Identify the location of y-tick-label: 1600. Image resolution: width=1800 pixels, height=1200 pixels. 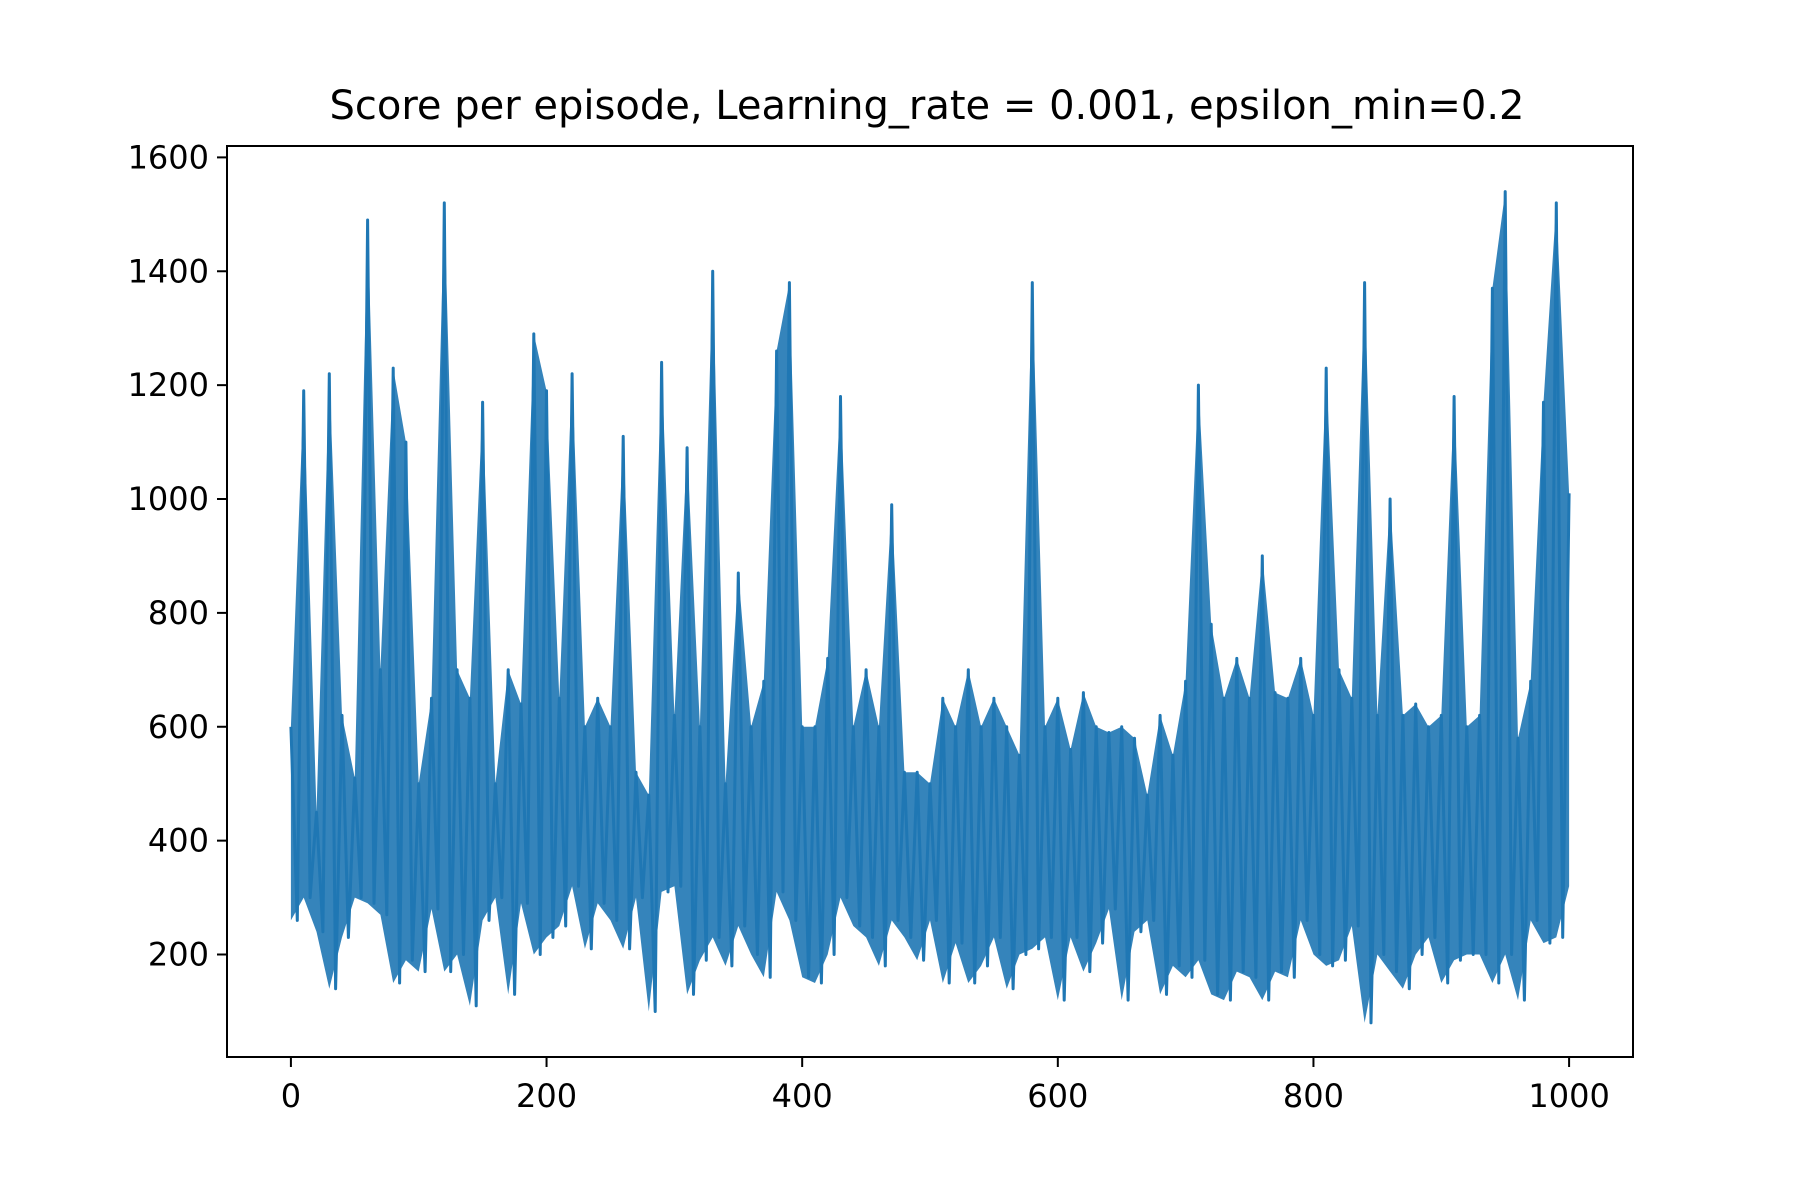
(168, 157).